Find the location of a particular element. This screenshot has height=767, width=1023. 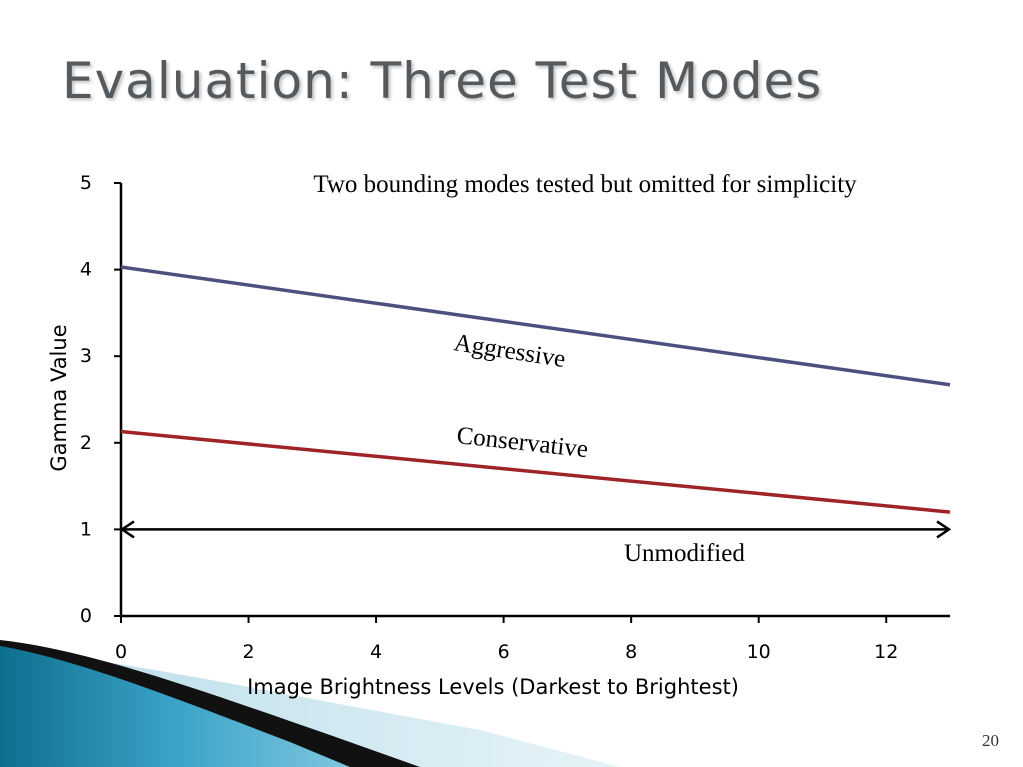

y-tick-label: 1 is located at coordinates (86, 529).